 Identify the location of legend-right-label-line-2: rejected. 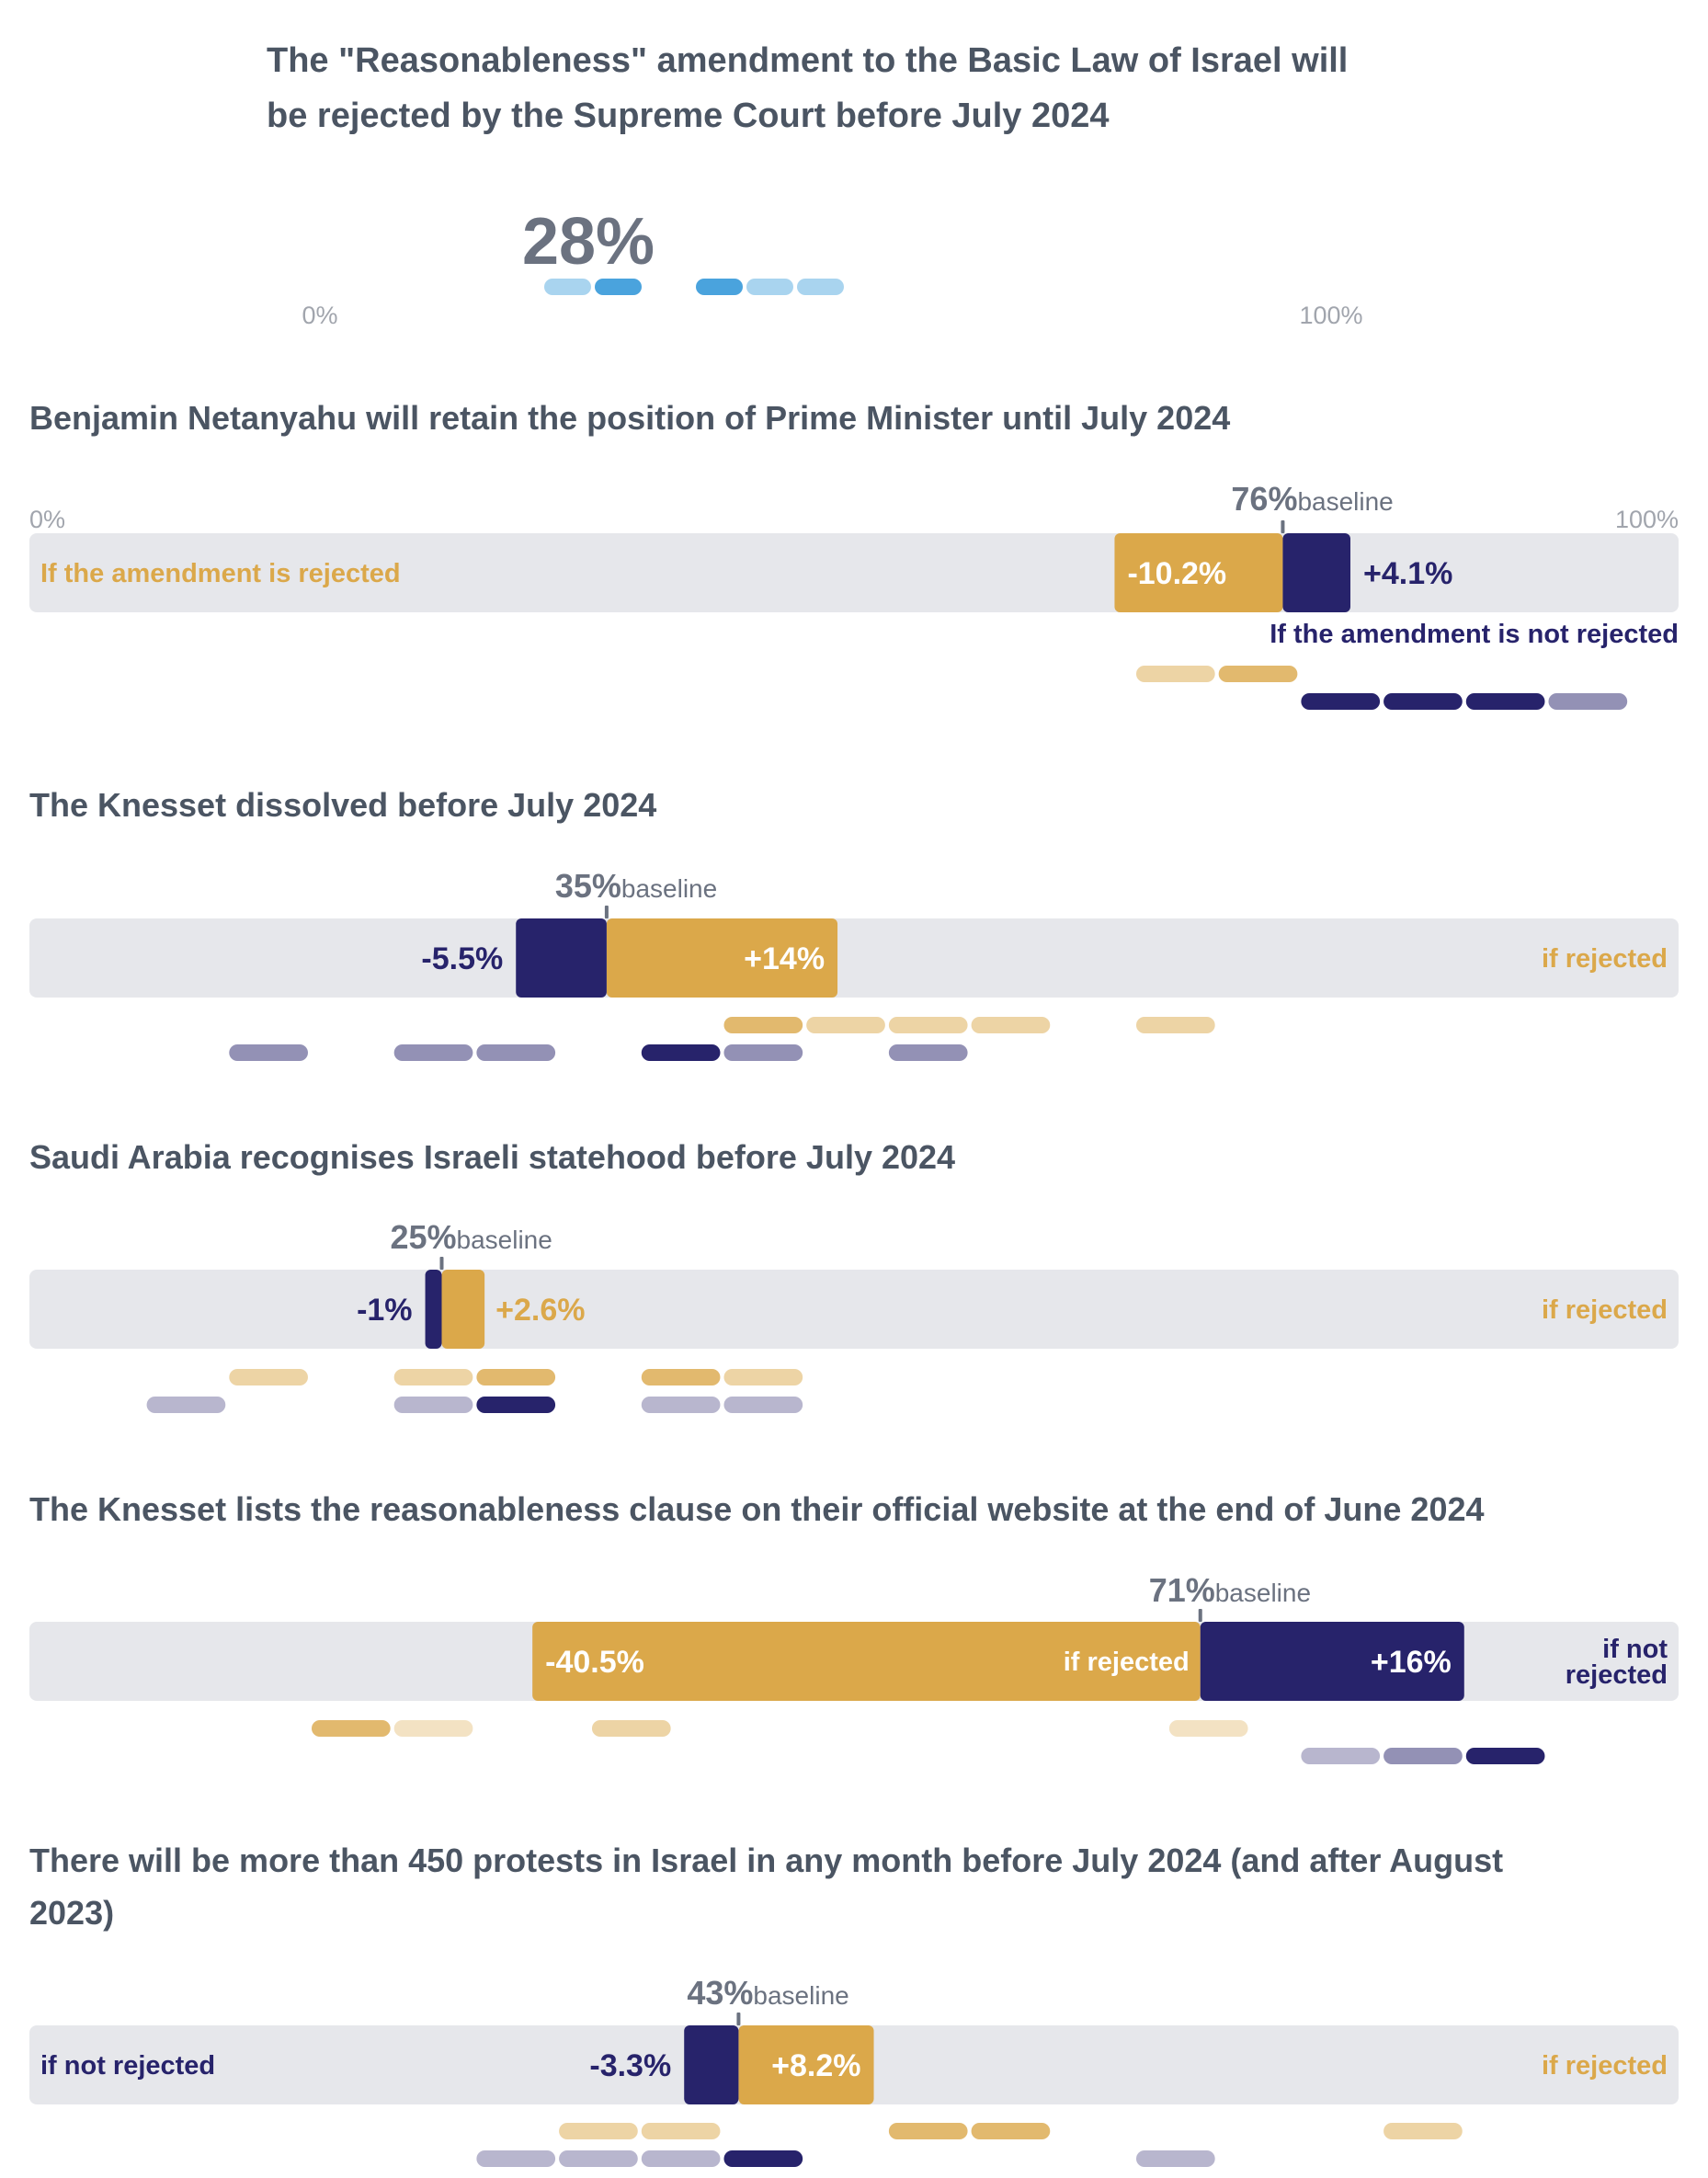
(1617, 1675).